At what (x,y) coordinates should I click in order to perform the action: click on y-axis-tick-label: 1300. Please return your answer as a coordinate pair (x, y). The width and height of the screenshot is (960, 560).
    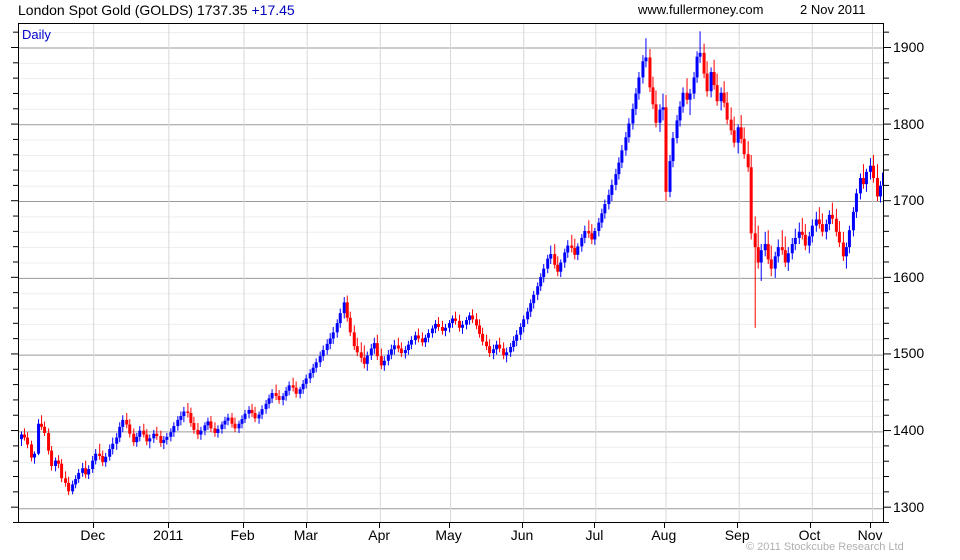
    Looking at the image, I should click on (909, 506).